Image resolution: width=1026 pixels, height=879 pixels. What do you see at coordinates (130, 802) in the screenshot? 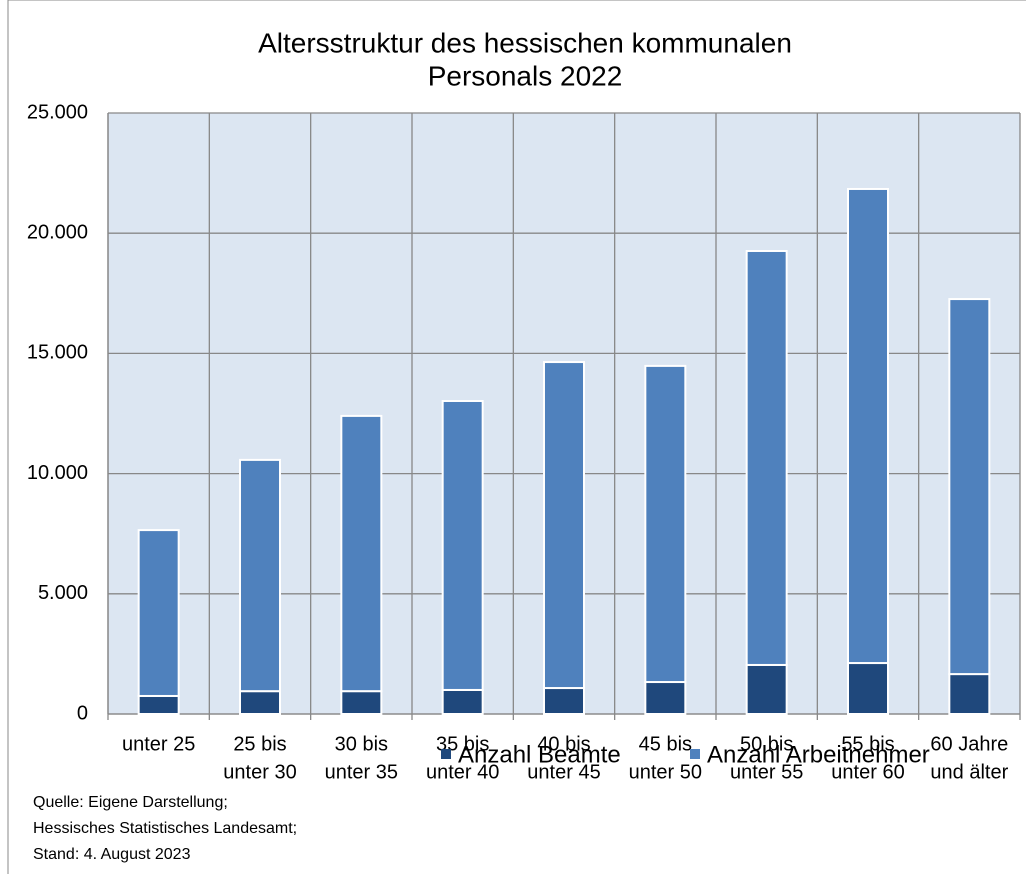
I see `source-note: Quelle: Eigene Darstellung;` at bounding box center [130, 802].